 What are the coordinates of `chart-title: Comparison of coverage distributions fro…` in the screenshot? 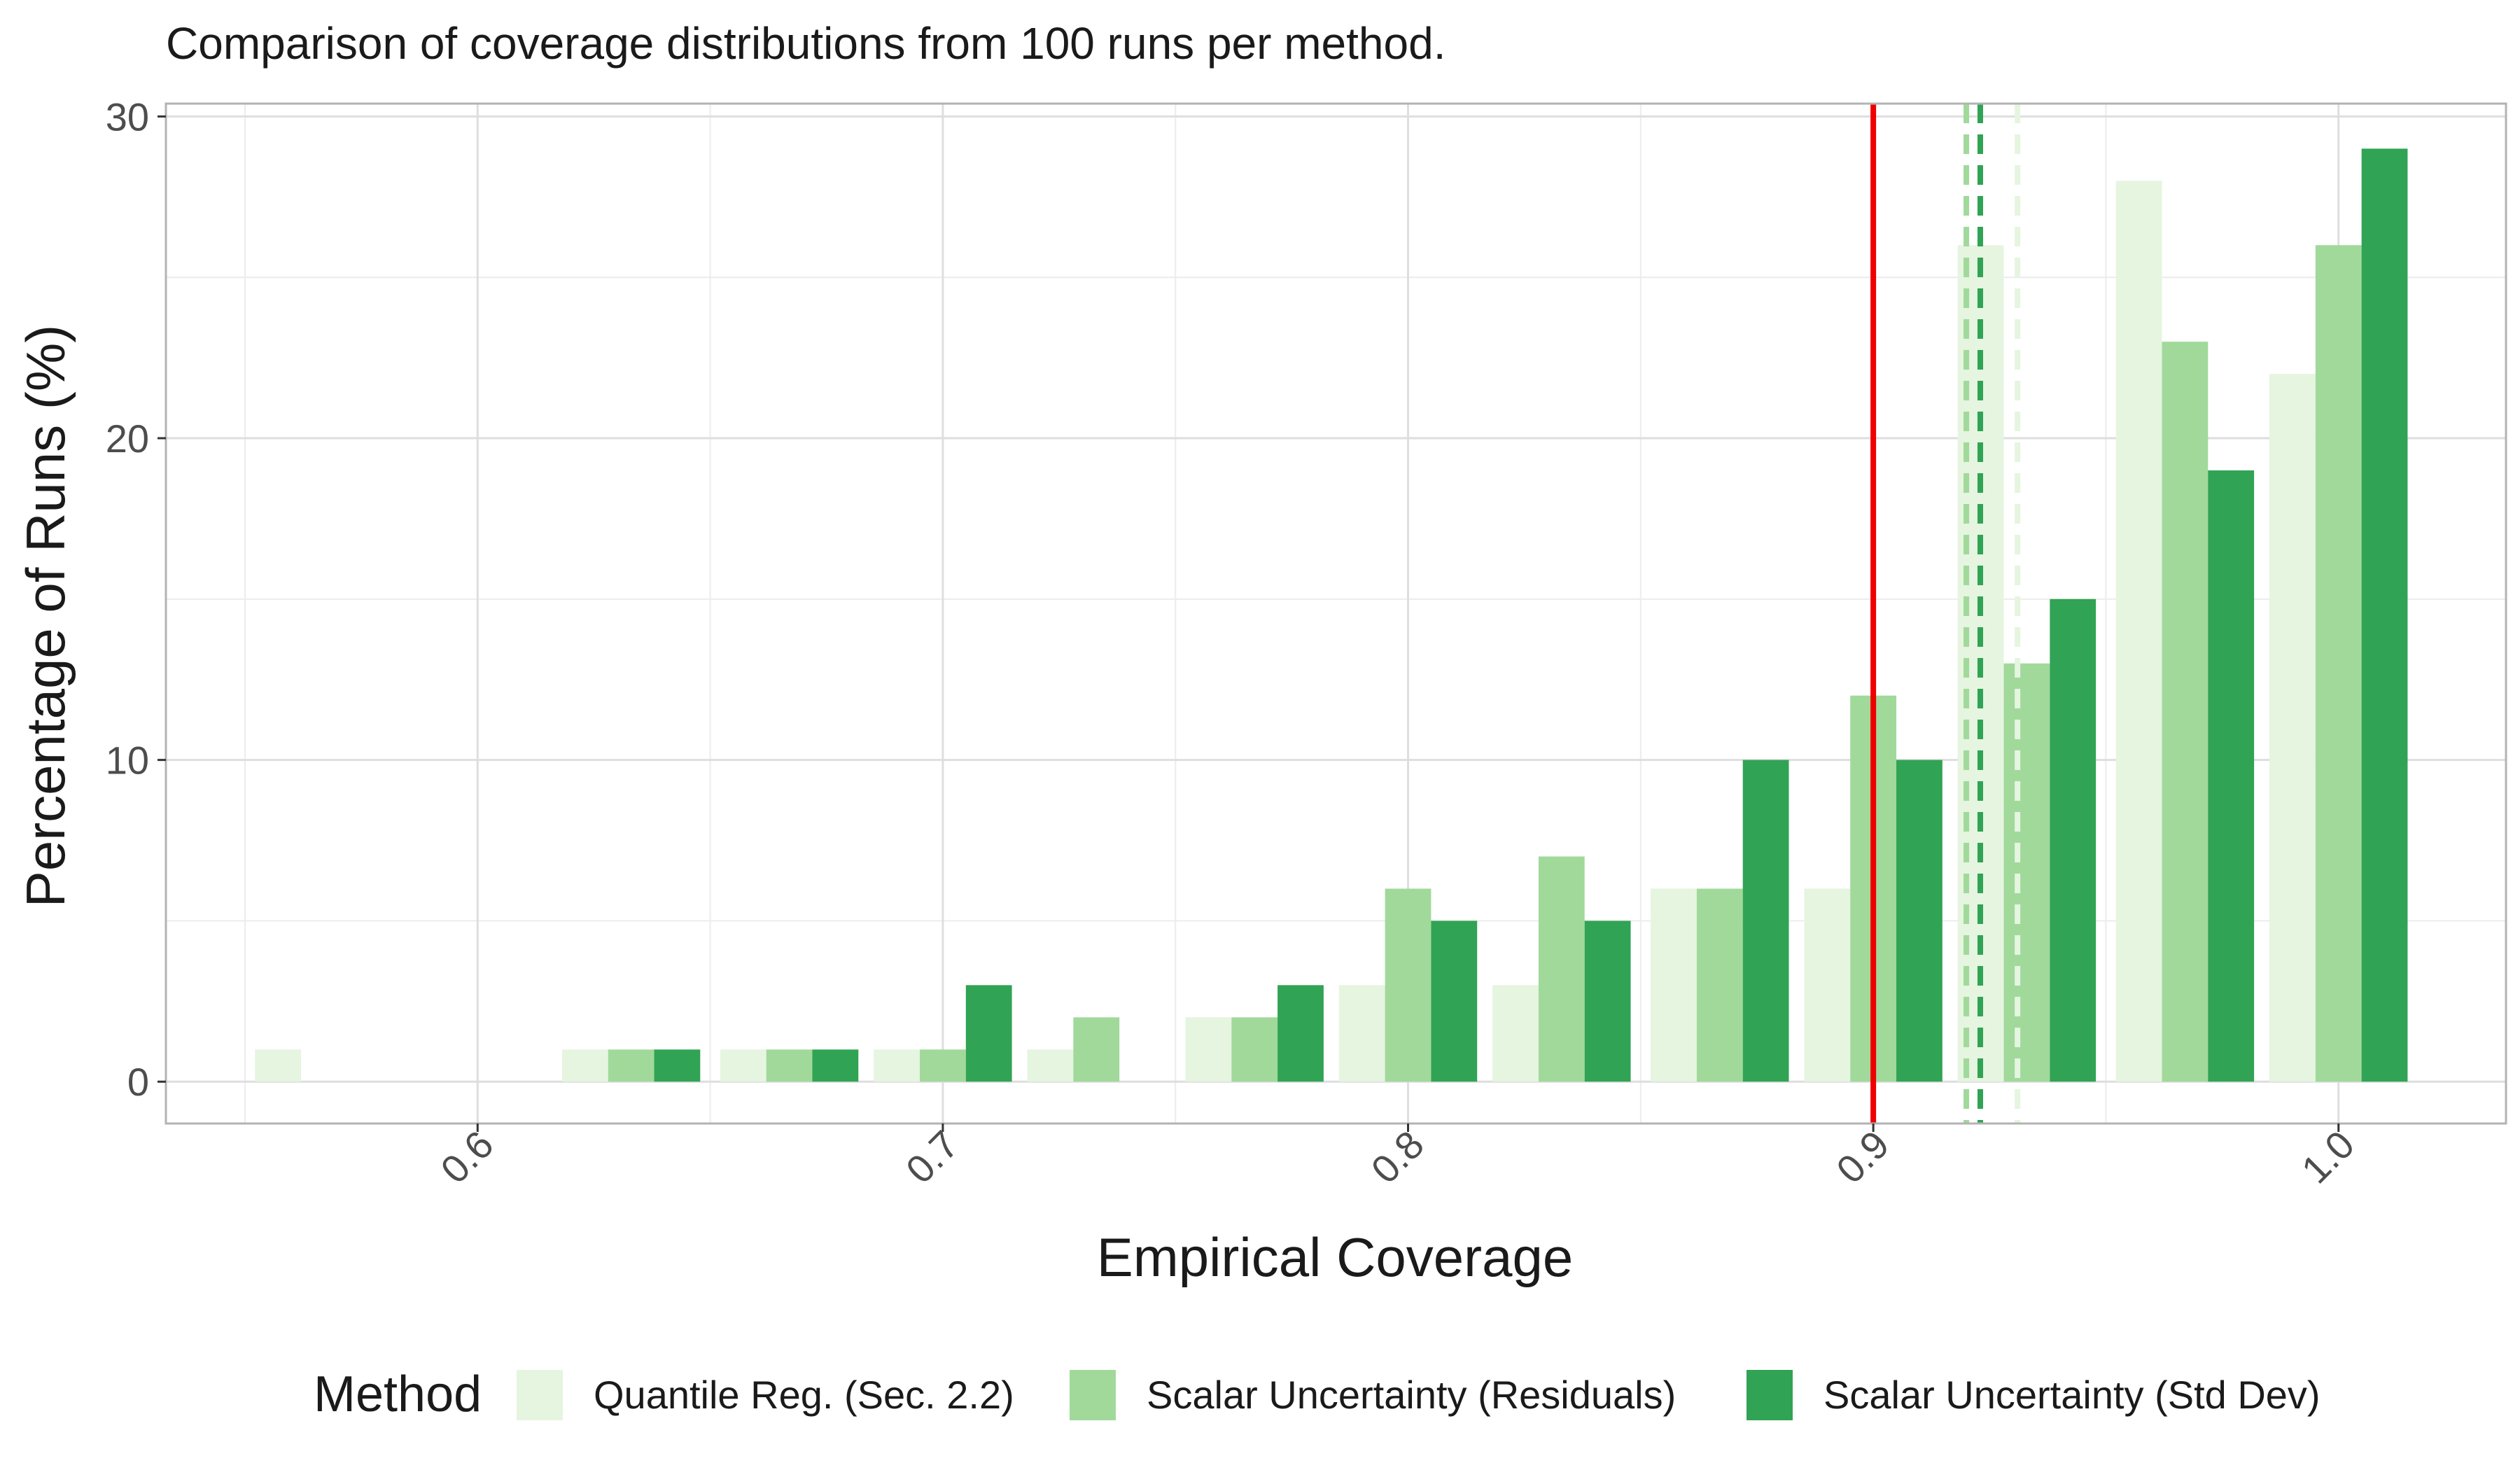 It's located at (806, 43).